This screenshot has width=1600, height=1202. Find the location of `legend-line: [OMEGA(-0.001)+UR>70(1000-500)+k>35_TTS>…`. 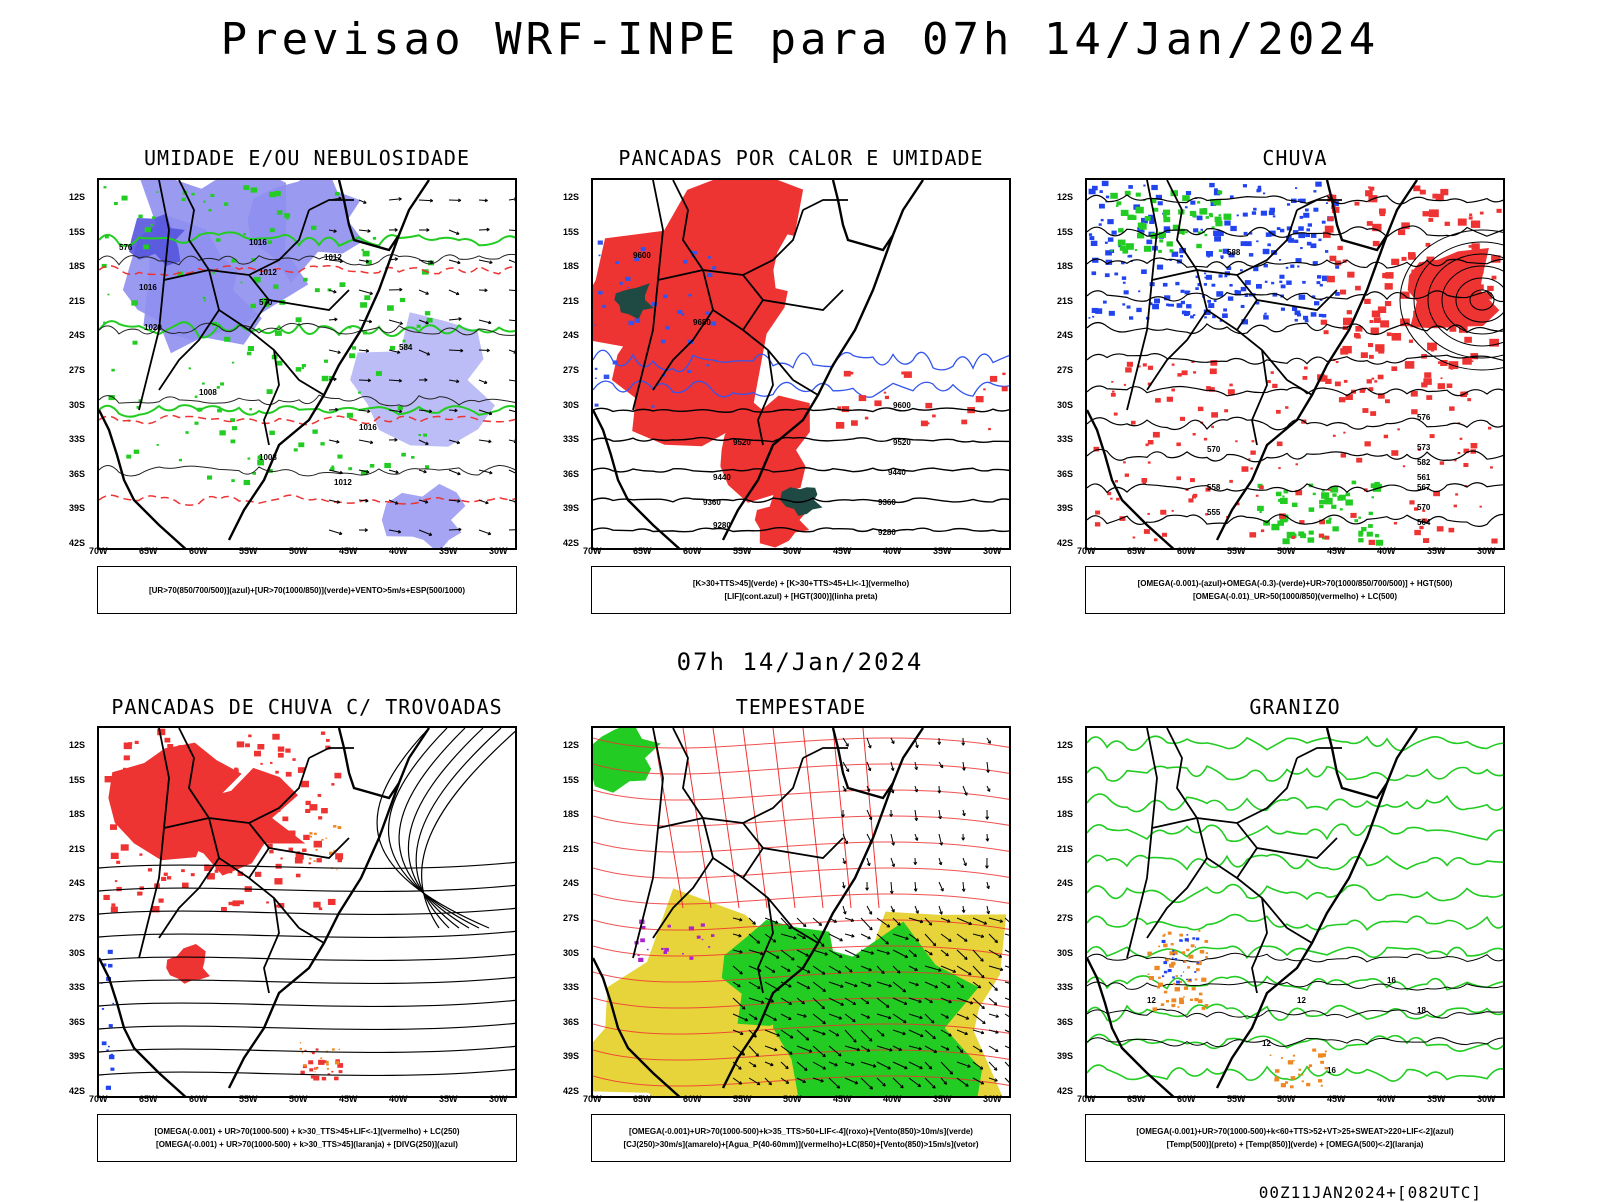

legend-line: [OMEGA(-0.001)+UR>70(1000-500)+k>35_TTS>… is located at coordinates (801, 1131).